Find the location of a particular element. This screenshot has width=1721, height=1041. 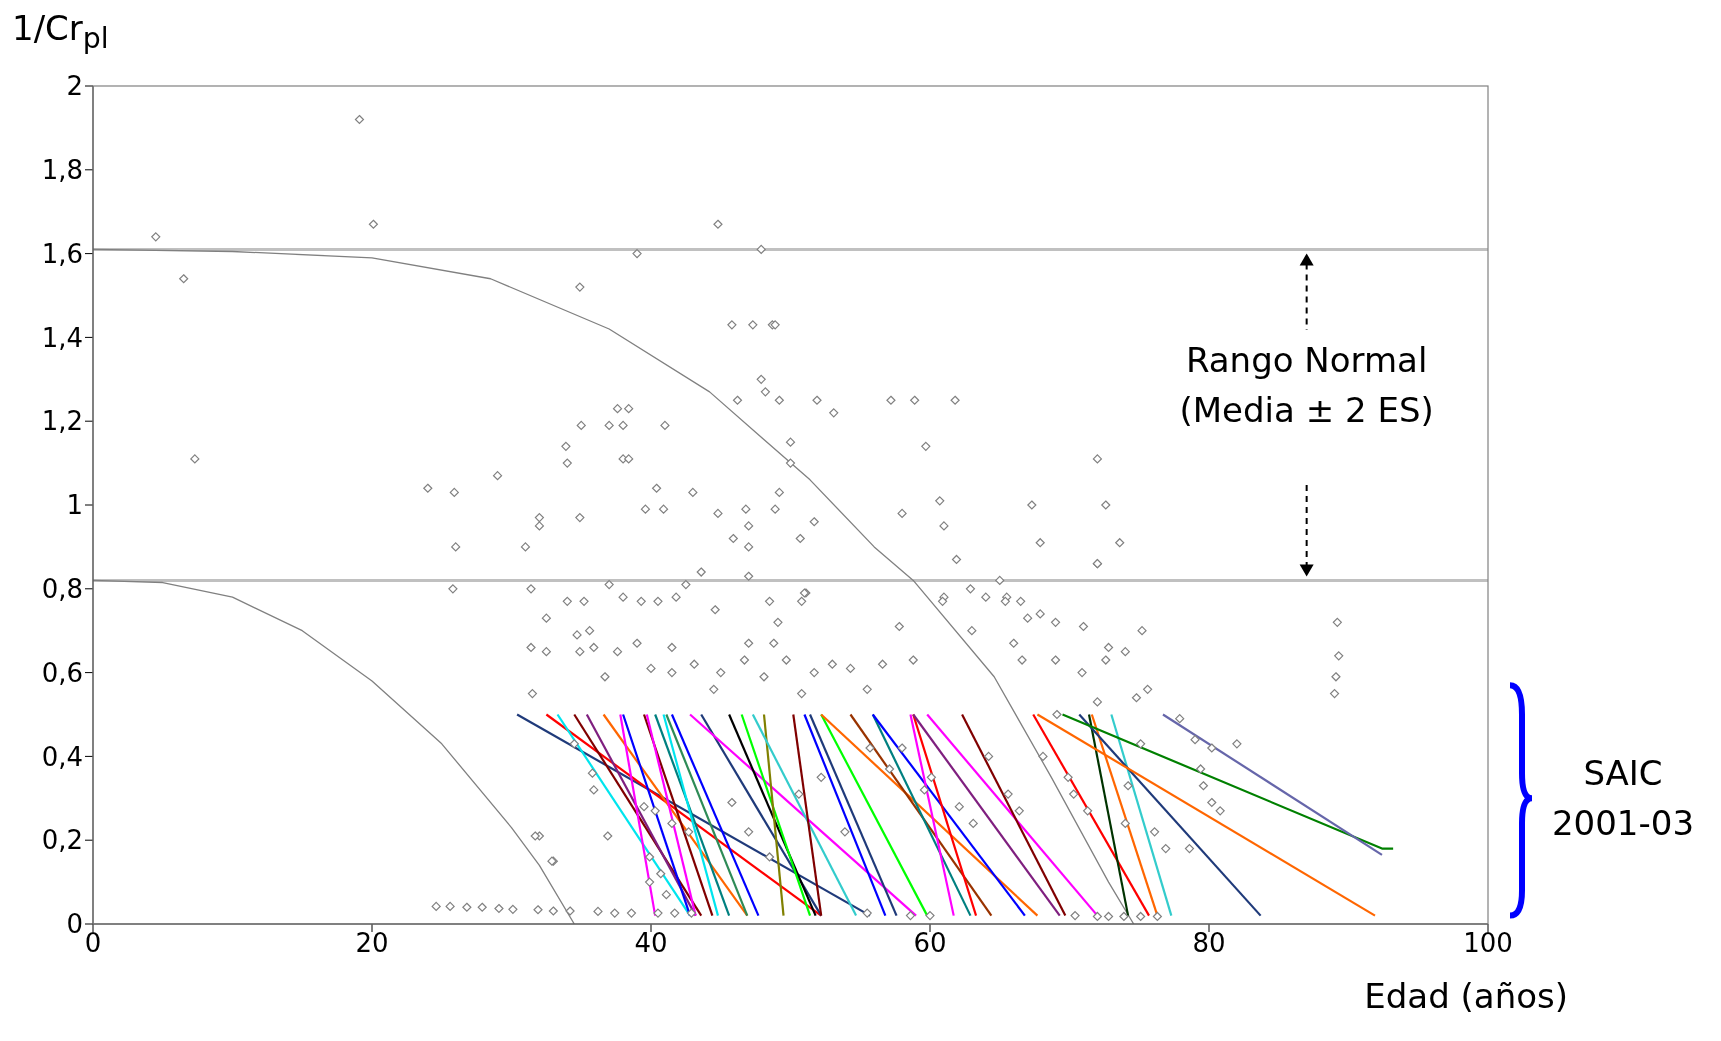

y-tick-label: 1,6 is located at coordinates (62, 253).